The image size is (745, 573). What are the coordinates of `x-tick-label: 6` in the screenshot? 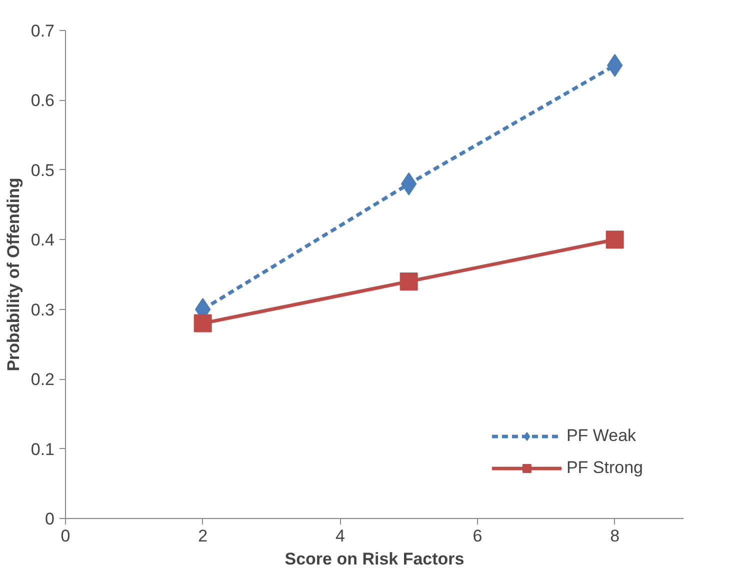 It's located at (477, 536).